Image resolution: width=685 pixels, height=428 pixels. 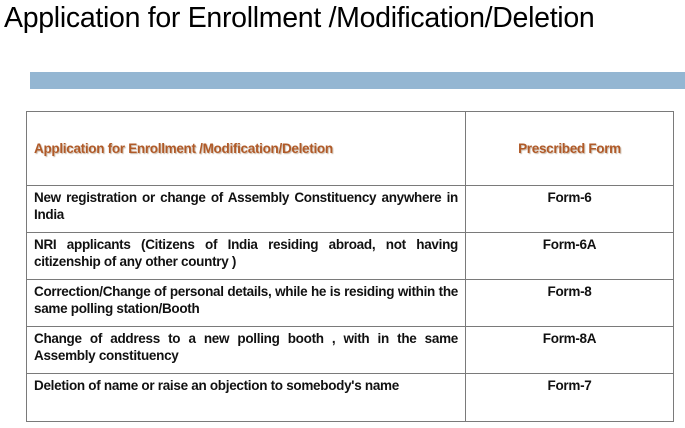 What do you see at coordinates (569, 350) in the screenshot?
I see `row-form: Form-8A` at bounding box center [569, 350].